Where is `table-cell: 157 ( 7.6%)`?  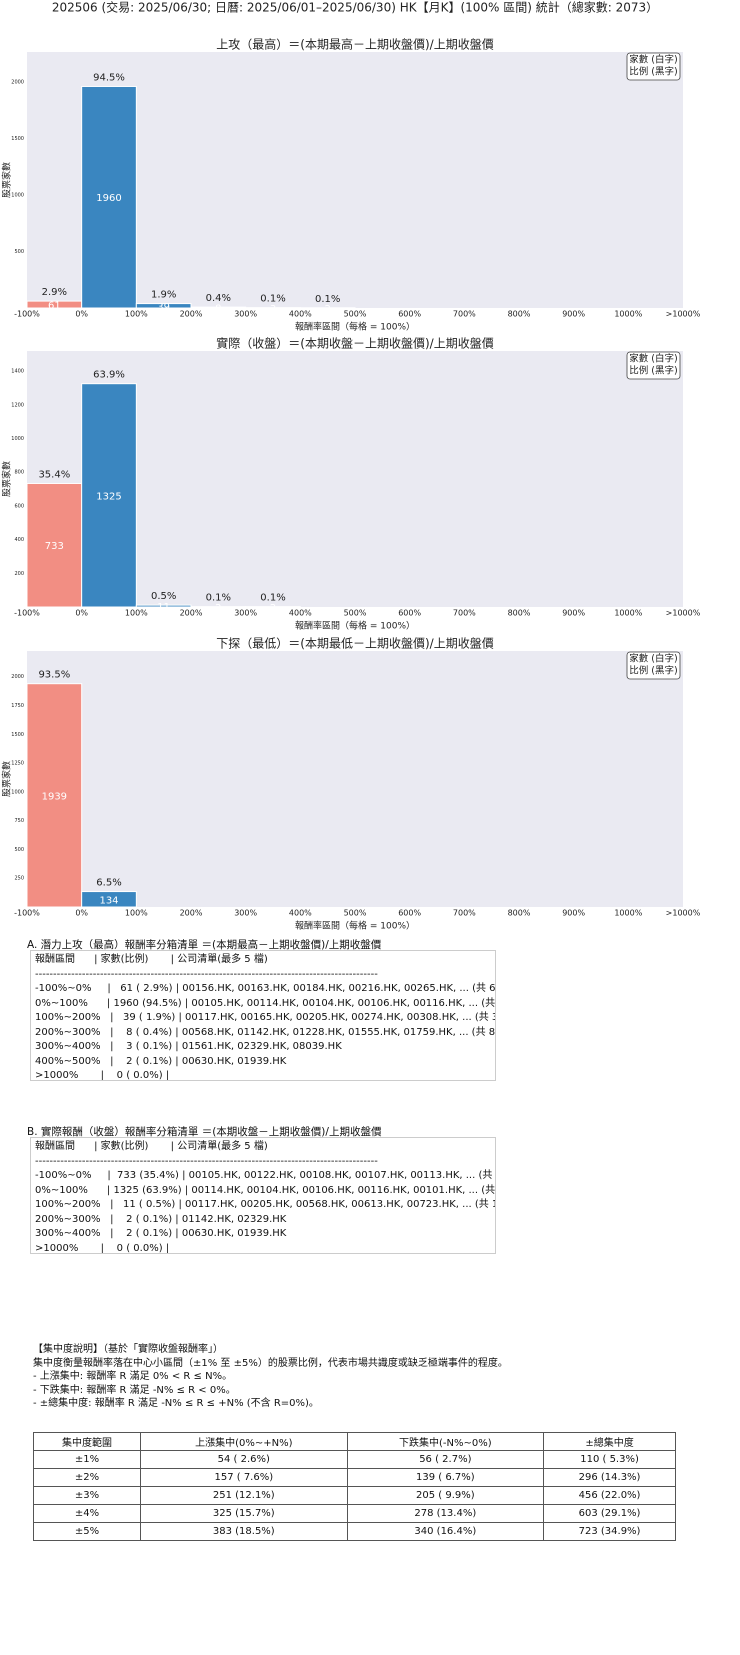 table-cell: 157 ( 7.6%) is located at coordinates (244, 1477).